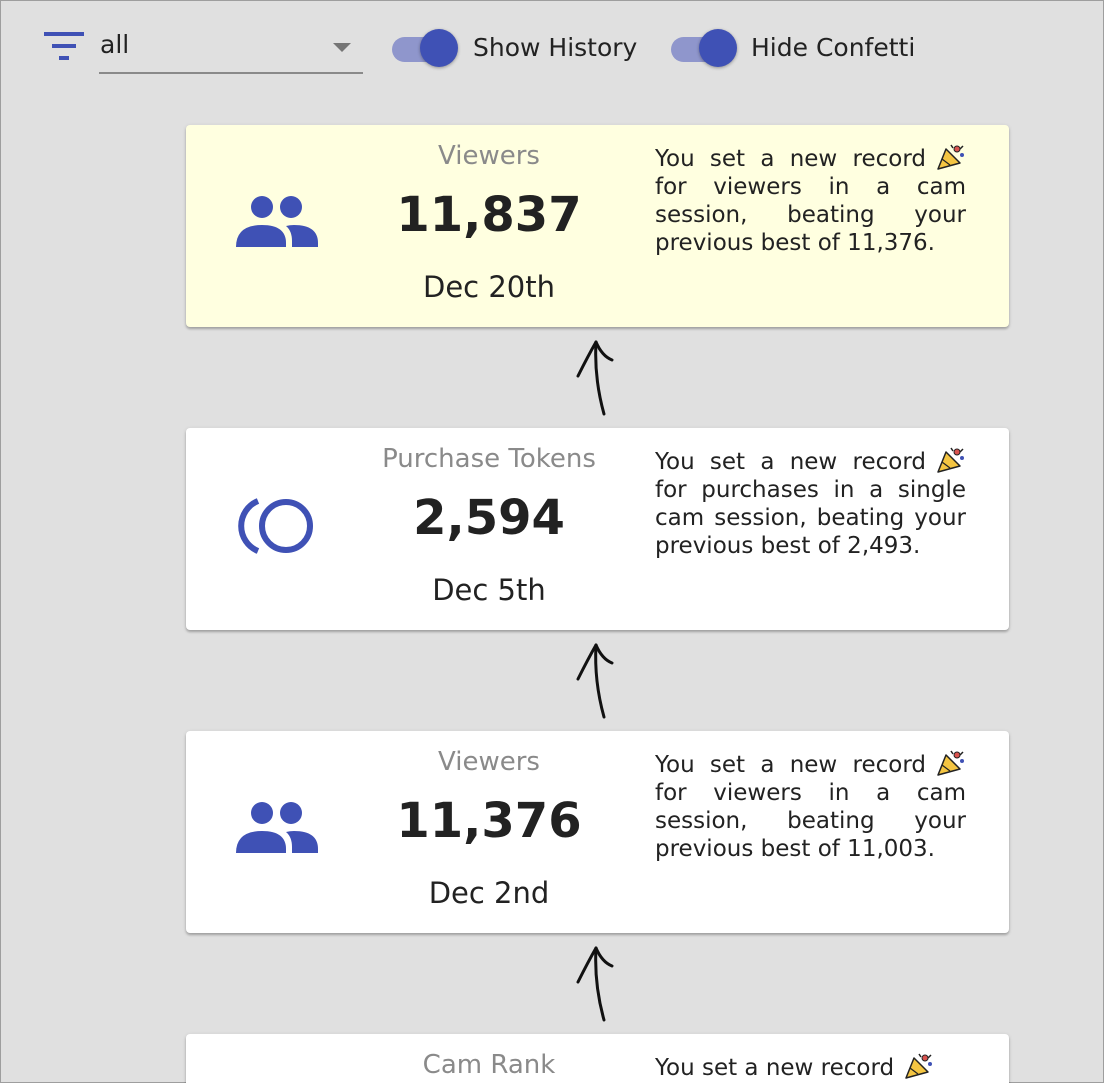 The width and height of the screenshot is (1104, 1083). What do you see at coordinates (115, 44) in the screenshot?
I see `filter-select-value: all` at bounding box center [115, 44].